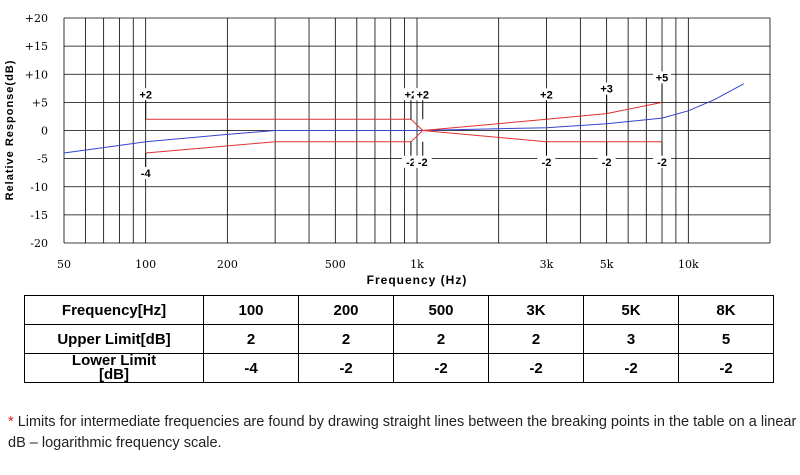  What do you see at coordinates (11, 422) in the screenshot?
I see `footnote-asterisk: *` at bounding box center [11, 422].